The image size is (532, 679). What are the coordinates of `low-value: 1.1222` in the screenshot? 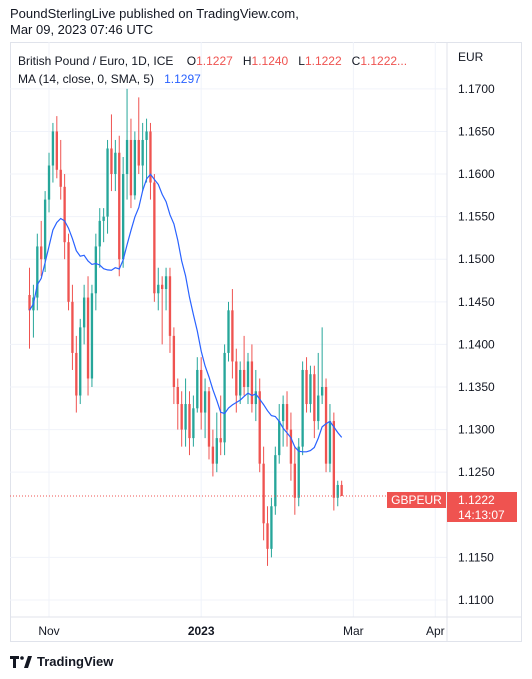 It's located at (323, 61).